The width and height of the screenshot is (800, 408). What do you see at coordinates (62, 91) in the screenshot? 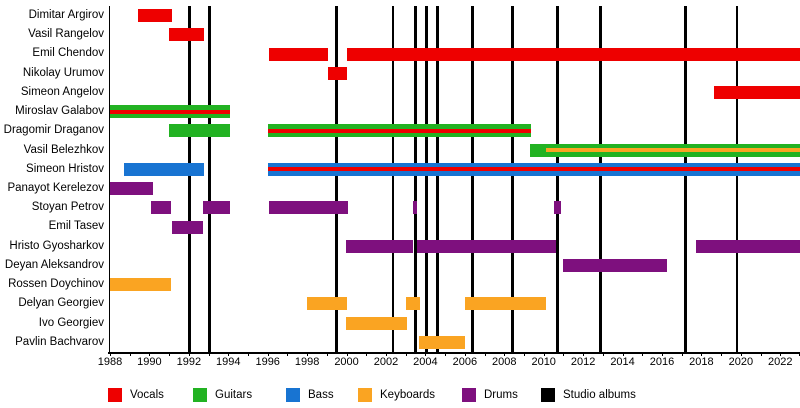
I see `member-name-label: Simeon Angelov` at bounding box center [62, 91].